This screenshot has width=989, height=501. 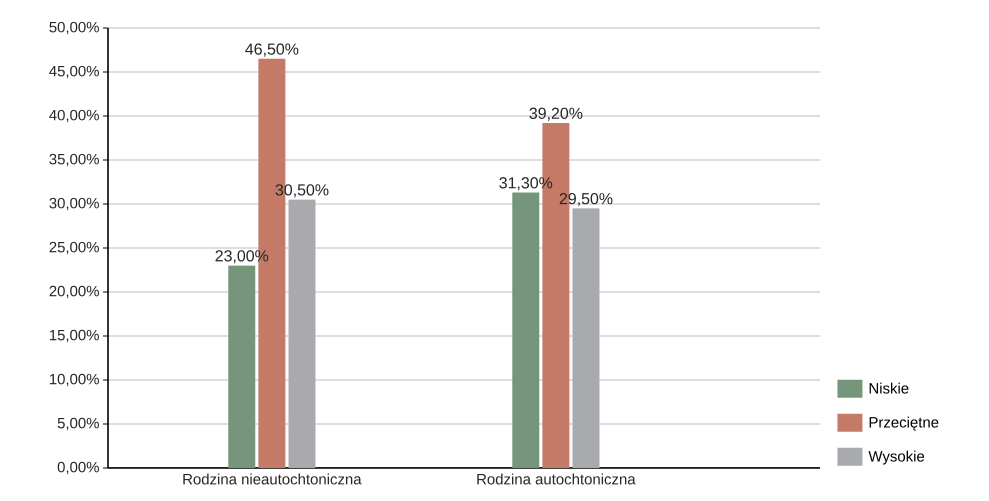 What do you see at coordinates (78, 468) in the screenshot?
I see `y-tick-label: 0,00%` at bounding box center [78, 468].